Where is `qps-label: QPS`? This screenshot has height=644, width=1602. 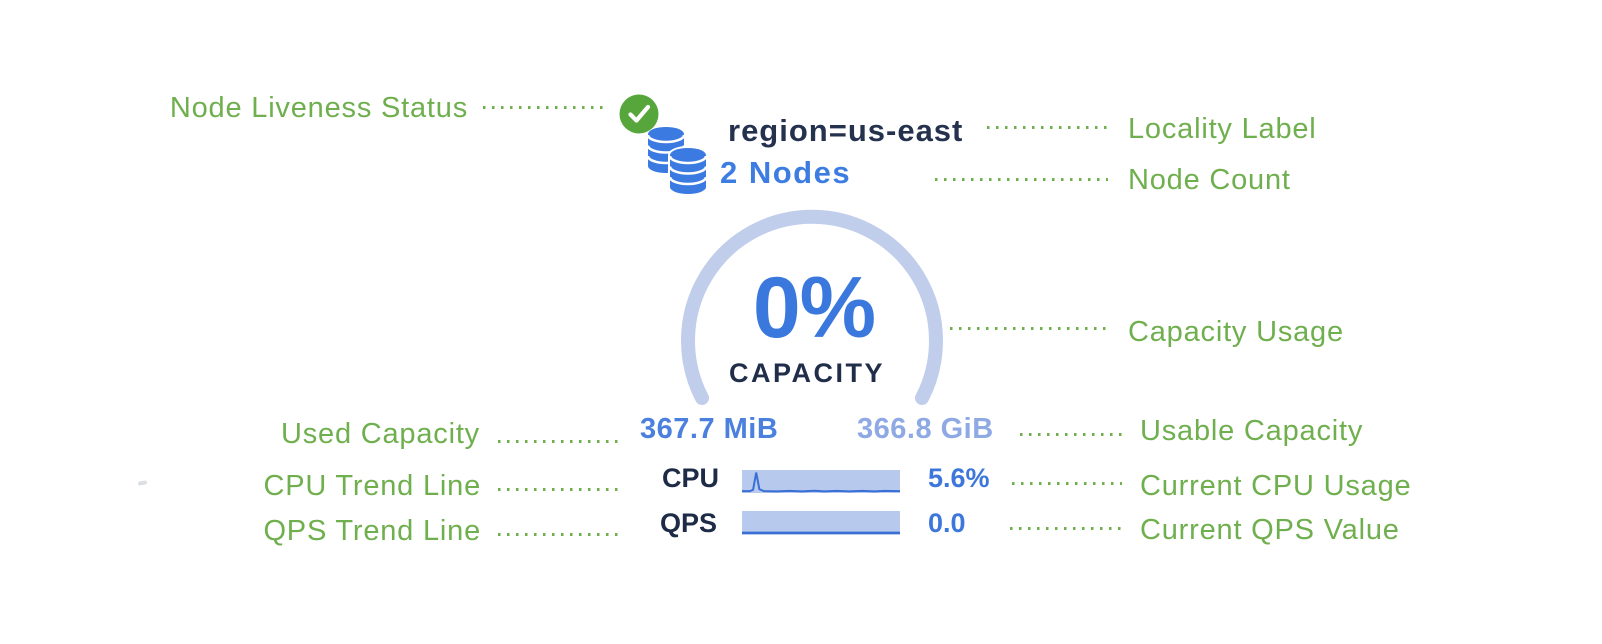
qps-label: QPS is located at coordinates (689, 523).